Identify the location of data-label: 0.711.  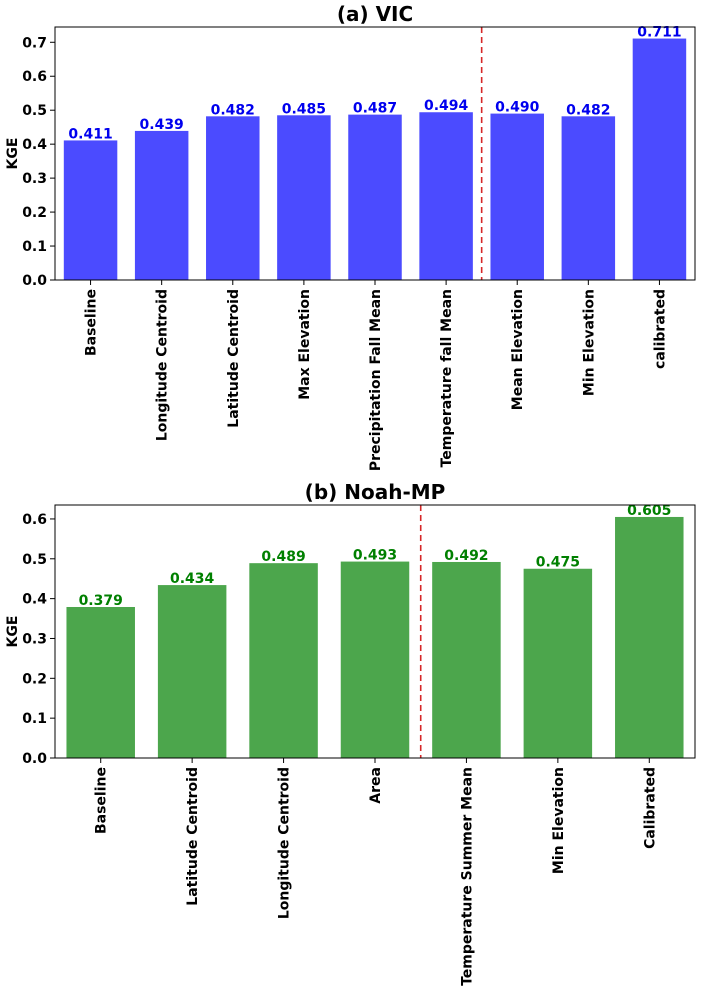
(659, 33).